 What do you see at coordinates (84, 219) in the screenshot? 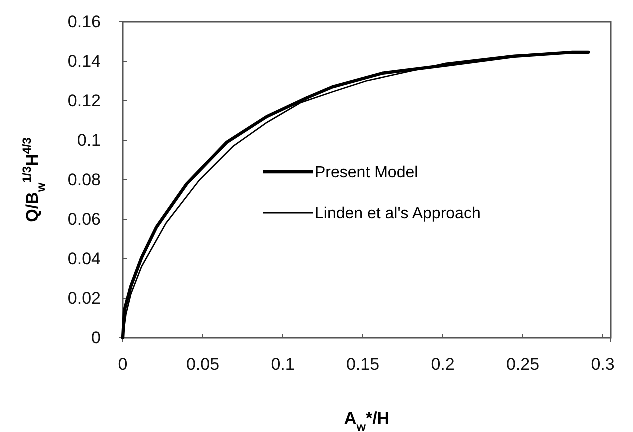
I see `y-tick-label: 0.06` at bounding box center [84, 219].